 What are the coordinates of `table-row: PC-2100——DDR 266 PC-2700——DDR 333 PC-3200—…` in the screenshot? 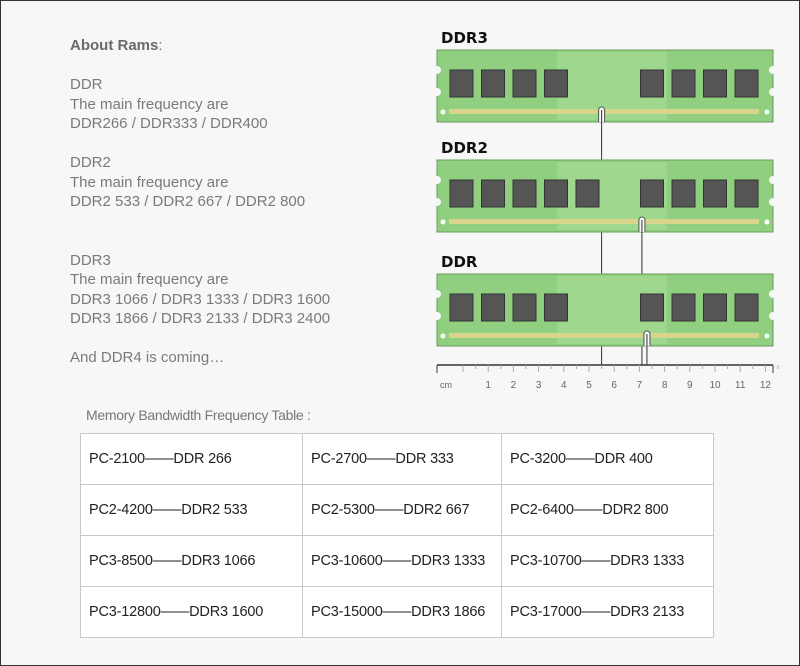 It's located at (397, 459).